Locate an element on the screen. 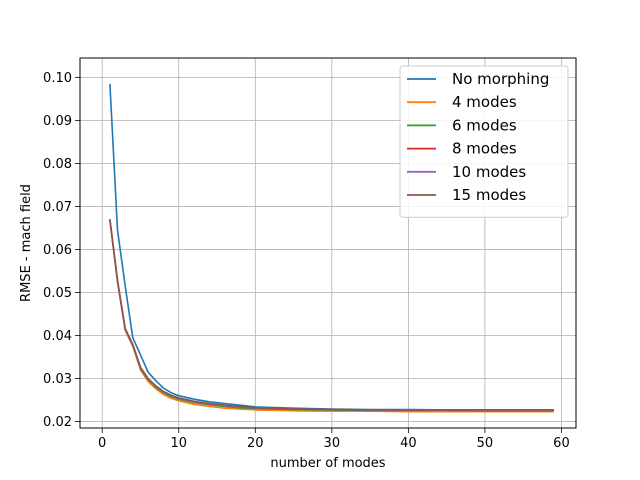 The image size is (640, 480). x-axis-label: number of modes is located at coordinates (327, 463).